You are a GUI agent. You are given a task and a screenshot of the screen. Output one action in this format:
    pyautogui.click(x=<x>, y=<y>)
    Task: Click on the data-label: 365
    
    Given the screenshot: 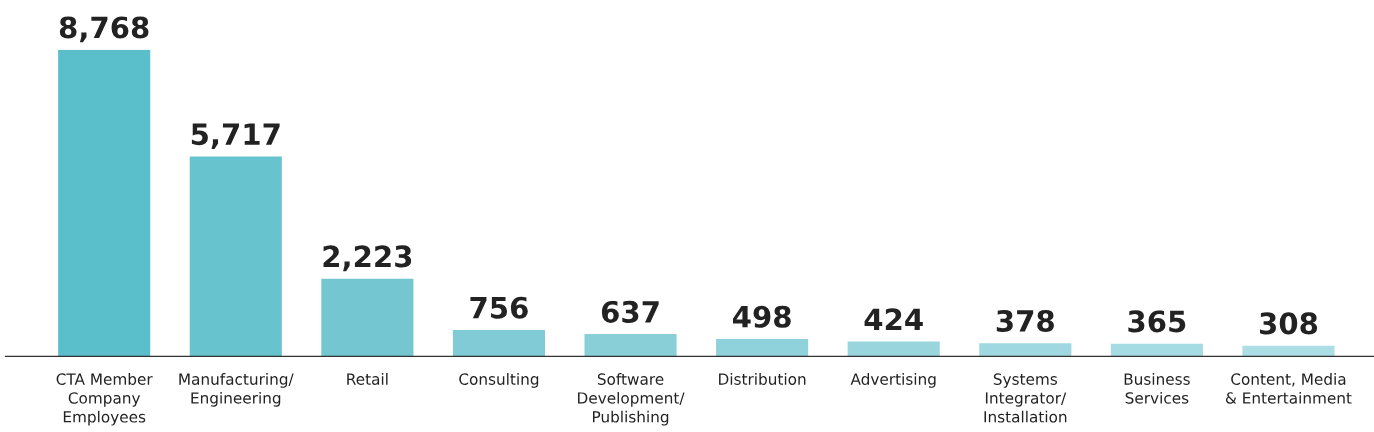 What is the action you would take?
    pyautogui.click(x=1157, y=321)
    